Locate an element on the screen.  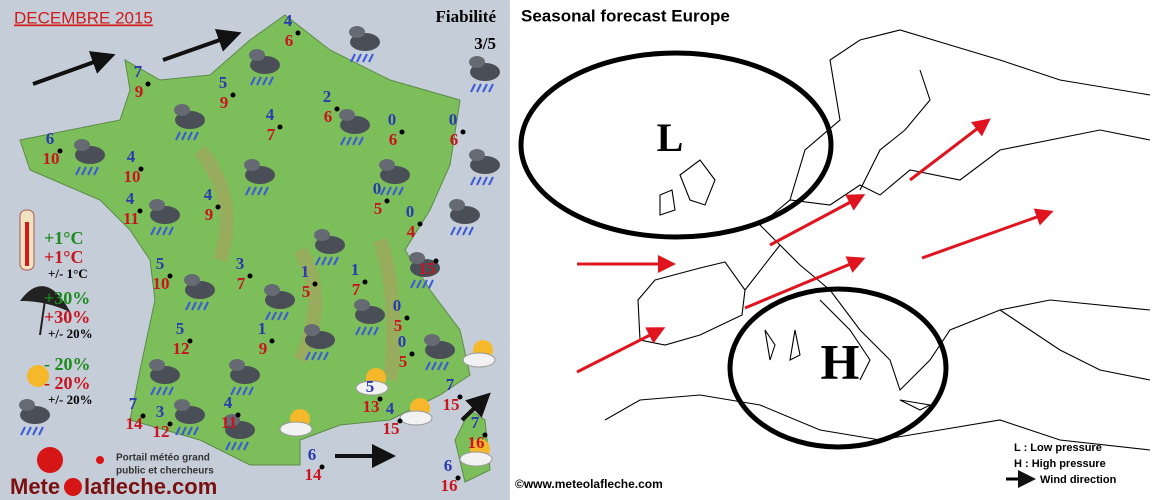
brand: Mete is located at coordinates (35, 486).